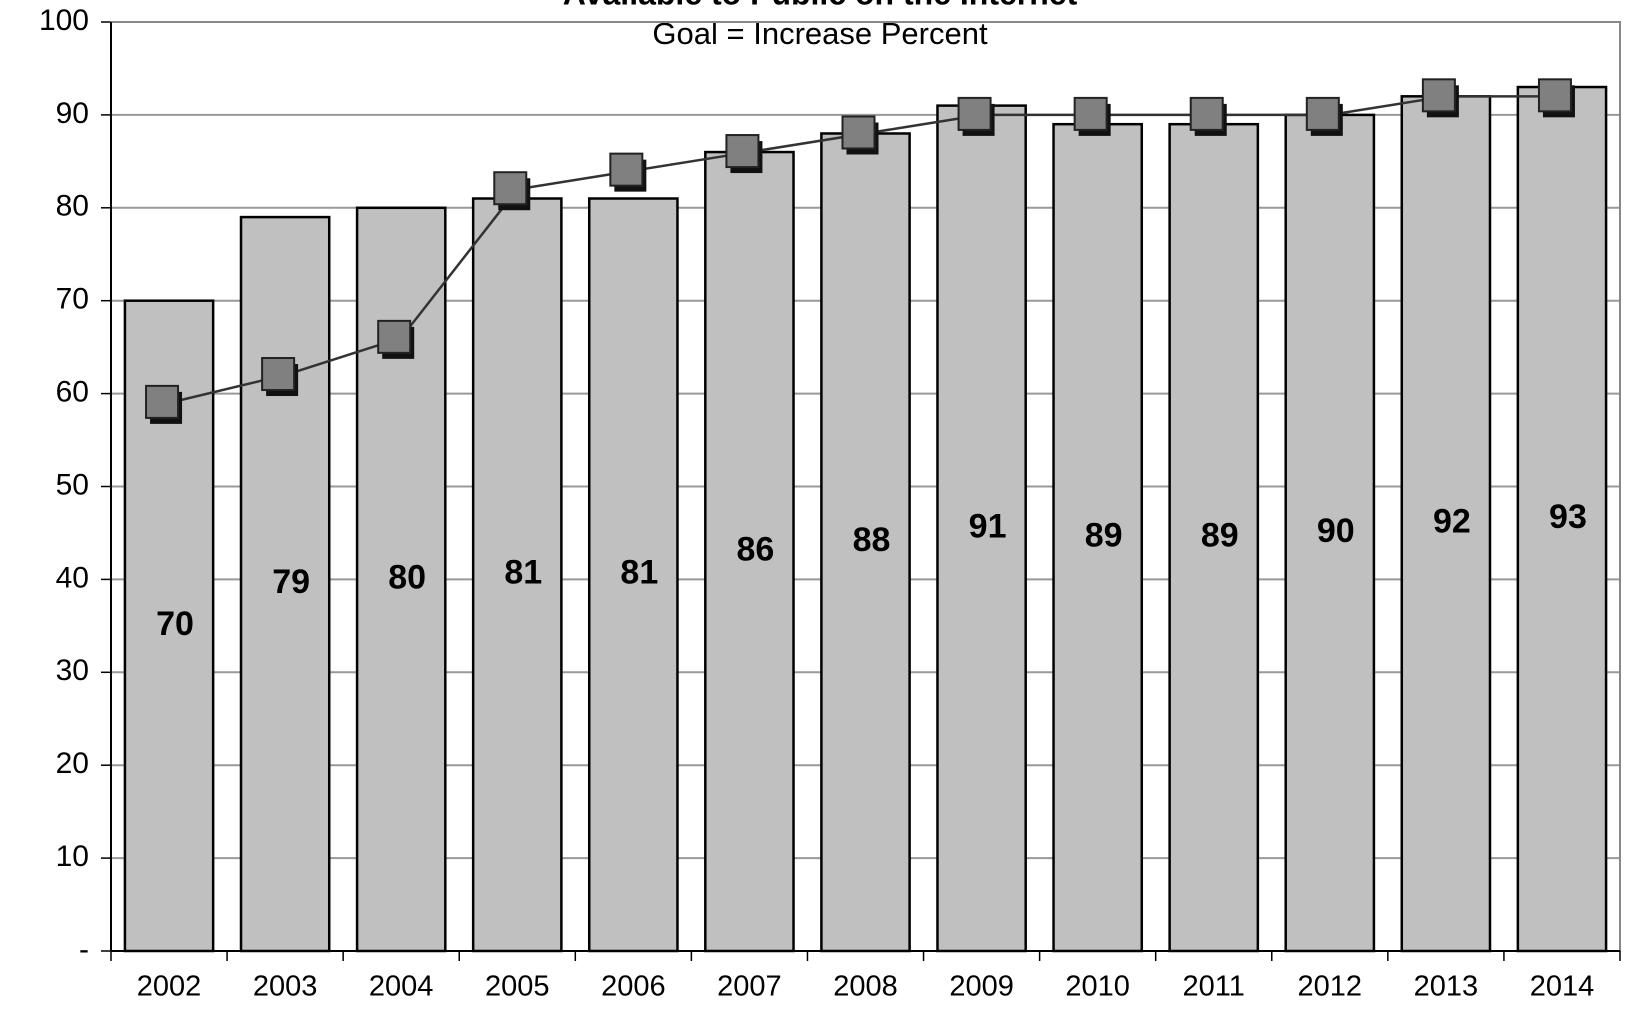 This screenshot has width=1628, height=1021. I want to click on x-tick-label: 2004, so click(401, 987).